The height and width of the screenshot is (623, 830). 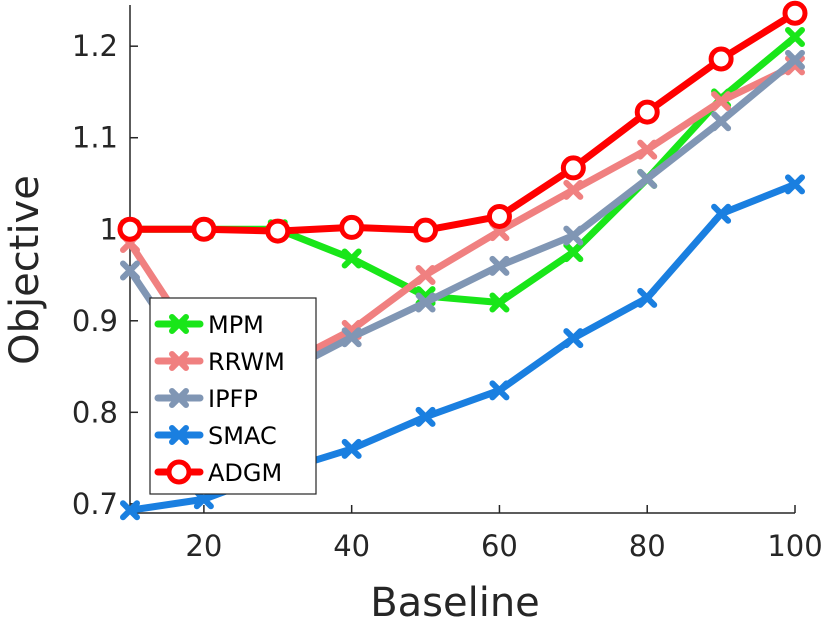 I want to click on legend-item-smac: SMAC, so click(x=215, y=436).